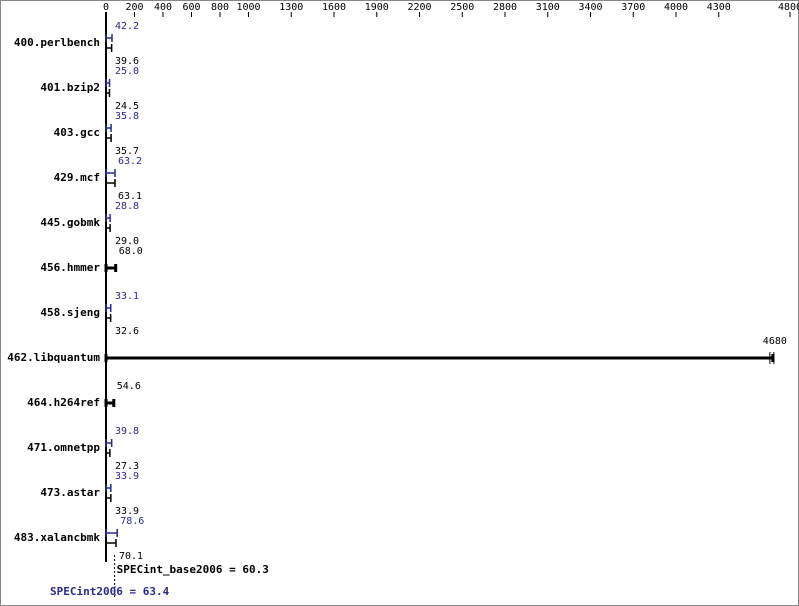 The width and height of the screenshot is (799, 606). Describe the element at coordinates (70, 87) in the screenshot. I see `category-label: 401.bzip2` at that location.